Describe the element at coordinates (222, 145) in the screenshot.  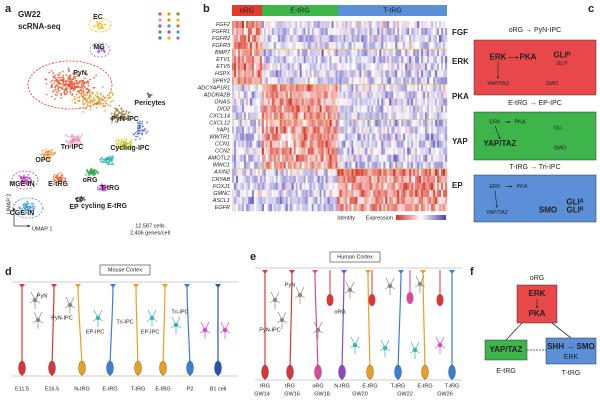
I see `gene-label: CCN1` at that location.